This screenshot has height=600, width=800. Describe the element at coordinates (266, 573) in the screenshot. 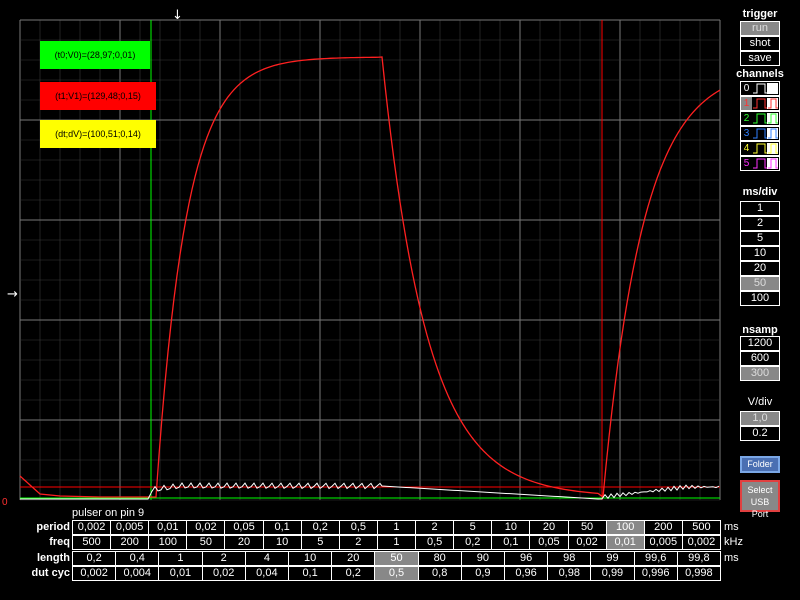

I see `pulser-cell: 0,04` at that location.